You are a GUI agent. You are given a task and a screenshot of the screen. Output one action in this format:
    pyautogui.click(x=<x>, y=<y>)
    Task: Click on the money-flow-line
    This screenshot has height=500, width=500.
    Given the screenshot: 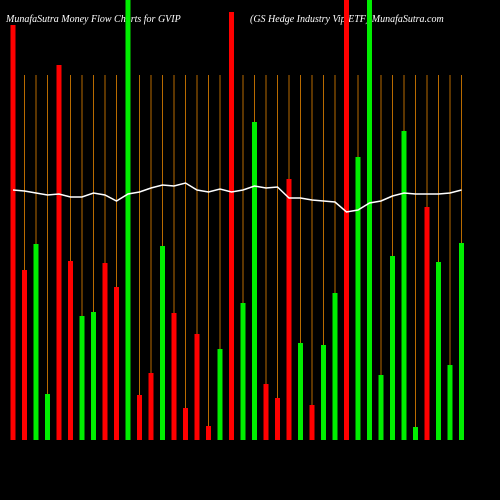 What is the action you would take?
    pyautogui.click(x=237, y=197)
    